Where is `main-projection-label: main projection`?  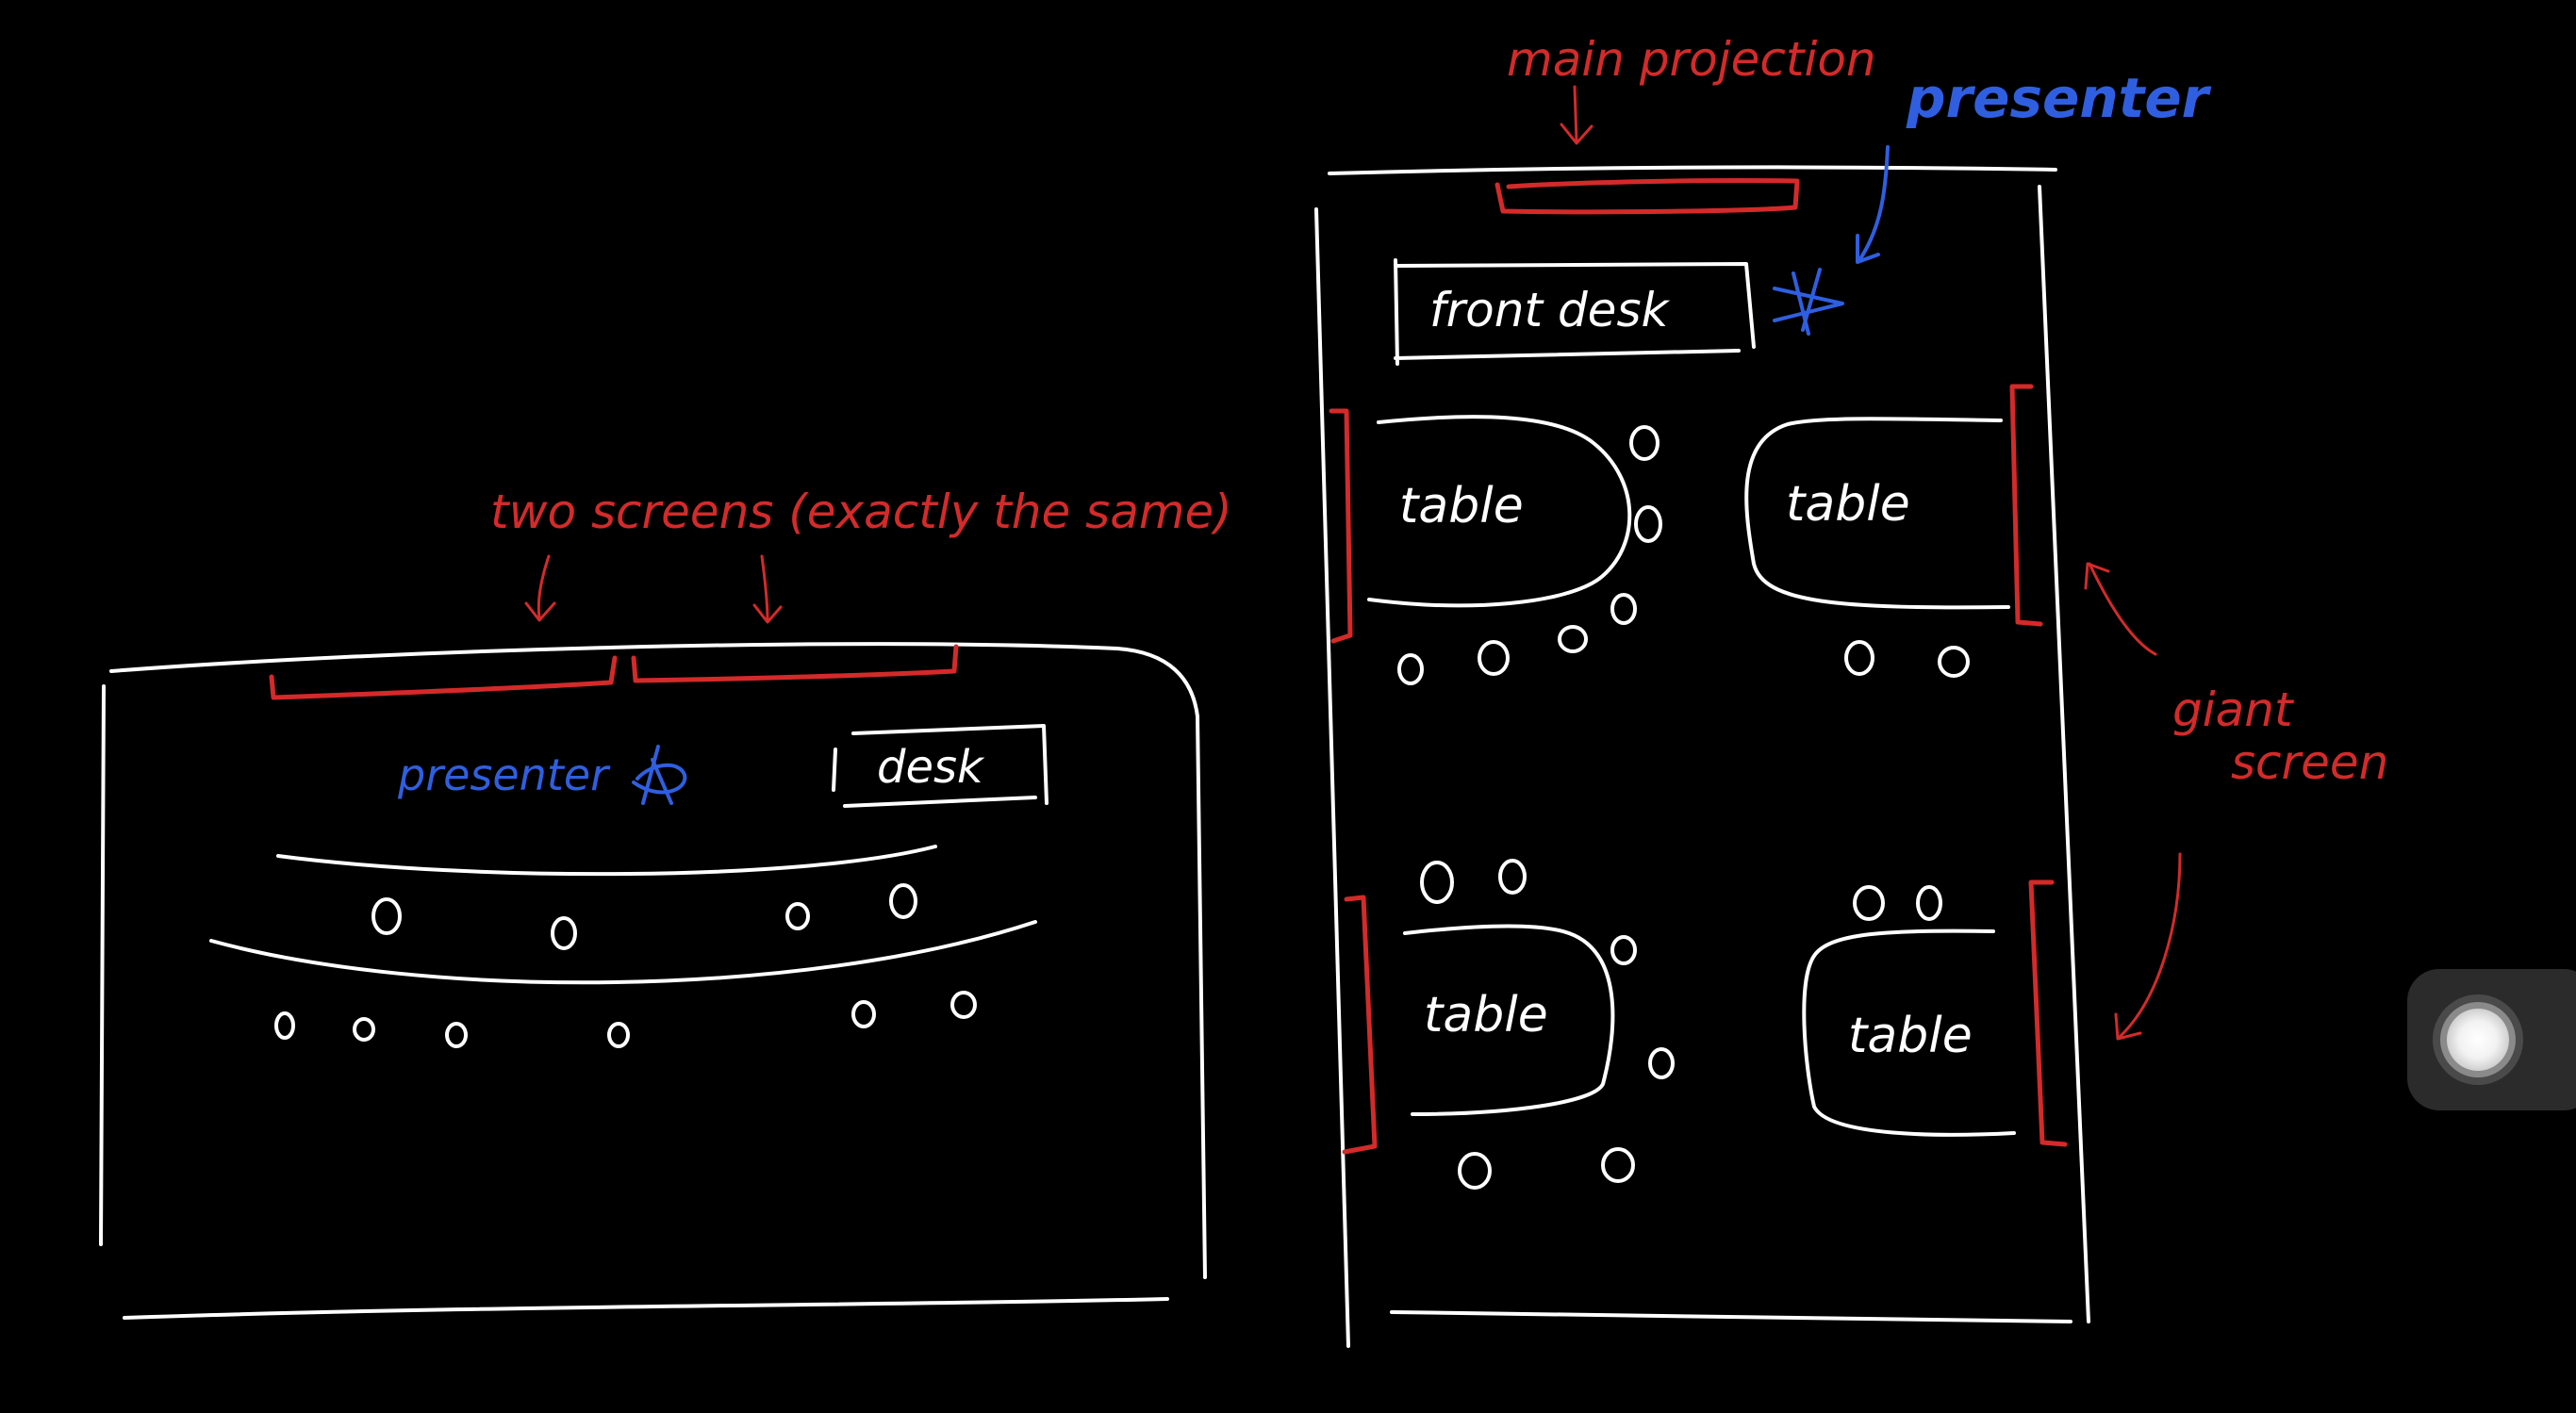 main-projection-label: main projection is located at coordinates (1691, 59).